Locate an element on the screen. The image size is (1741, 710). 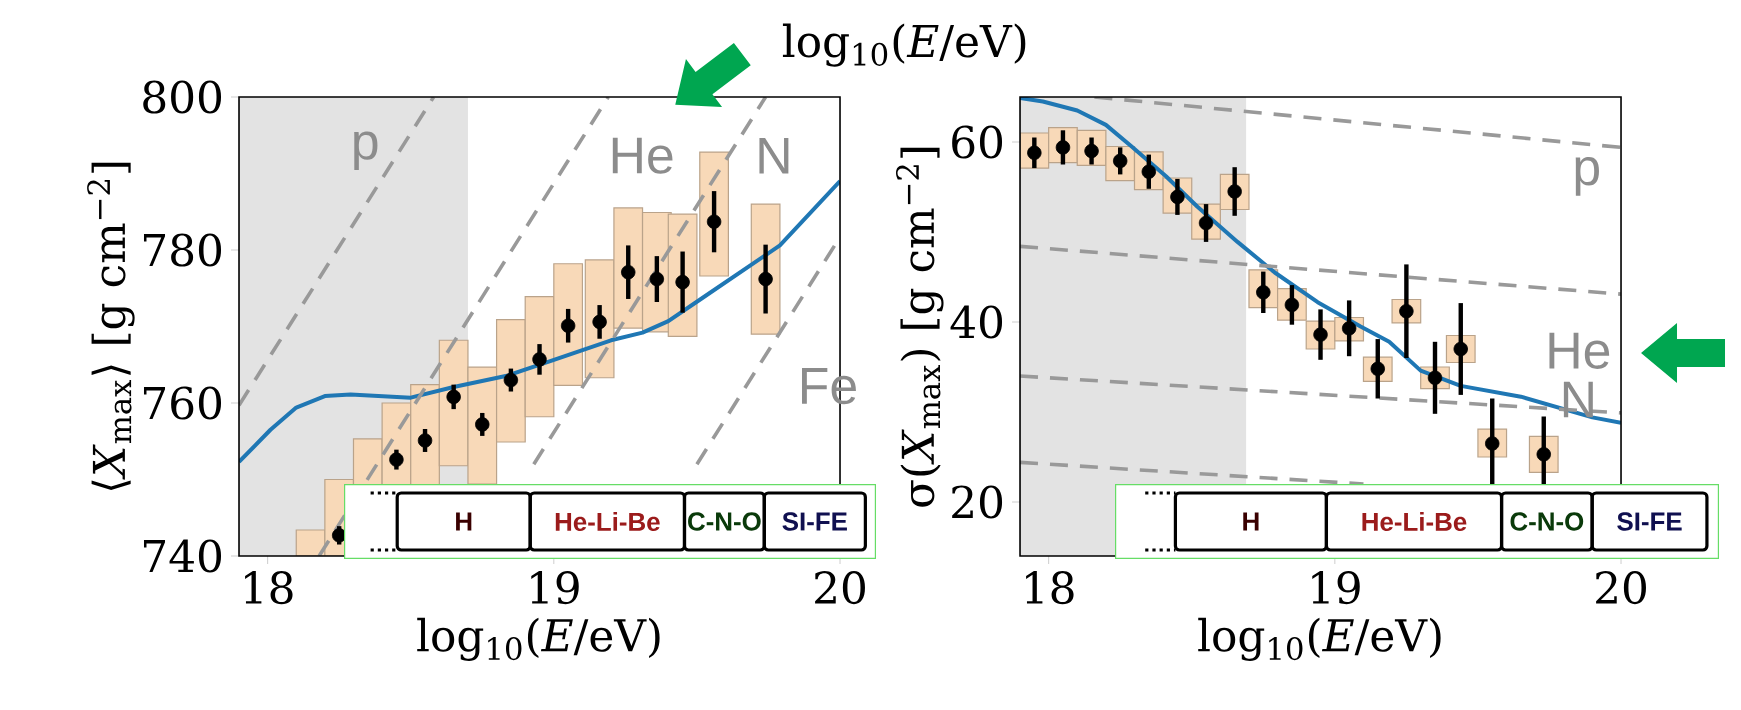
y-tick-label: 780 is located at coordinates (182, 250).